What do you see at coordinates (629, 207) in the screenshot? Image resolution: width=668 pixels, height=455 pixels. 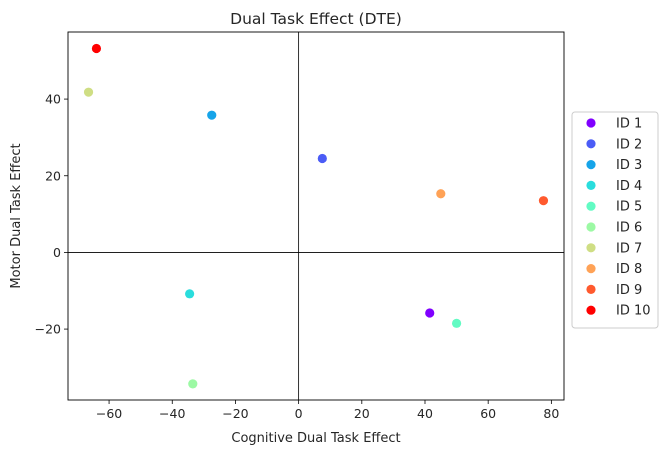 I see `legend-label-5: ID 5` at bounding box center [629, 207].